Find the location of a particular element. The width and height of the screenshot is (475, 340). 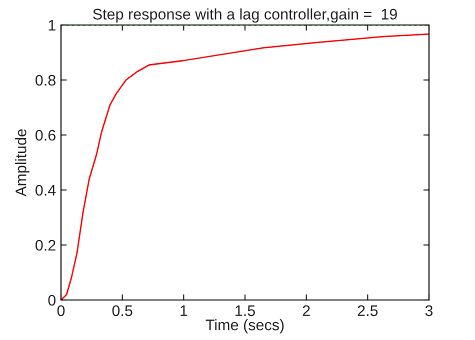

x-tick-label: 0.5 is located at coordinates (122, 310).